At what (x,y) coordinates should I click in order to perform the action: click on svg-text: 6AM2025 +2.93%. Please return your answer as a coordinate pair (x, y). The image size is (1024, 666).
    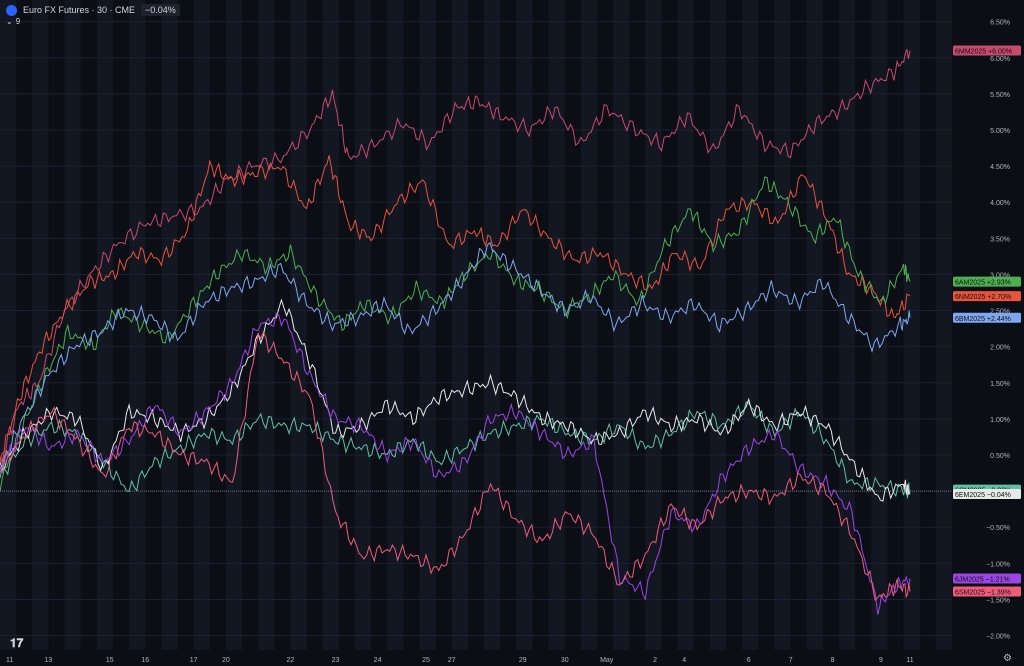
    Looking at the image, I should click on (983, 283).